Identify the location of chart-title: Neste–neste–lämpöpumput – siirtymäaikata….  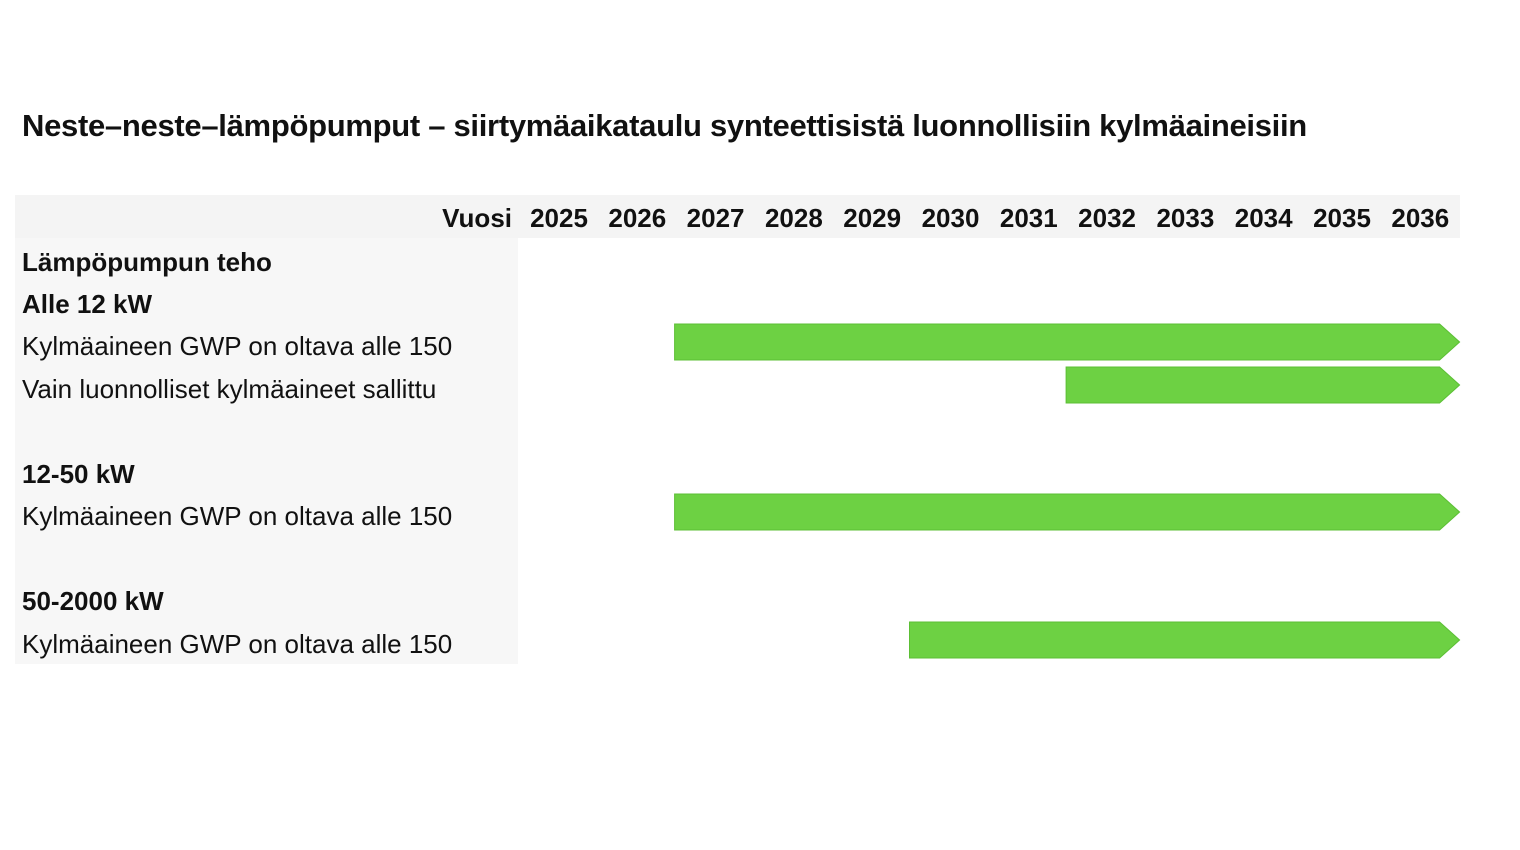
(664, 125).